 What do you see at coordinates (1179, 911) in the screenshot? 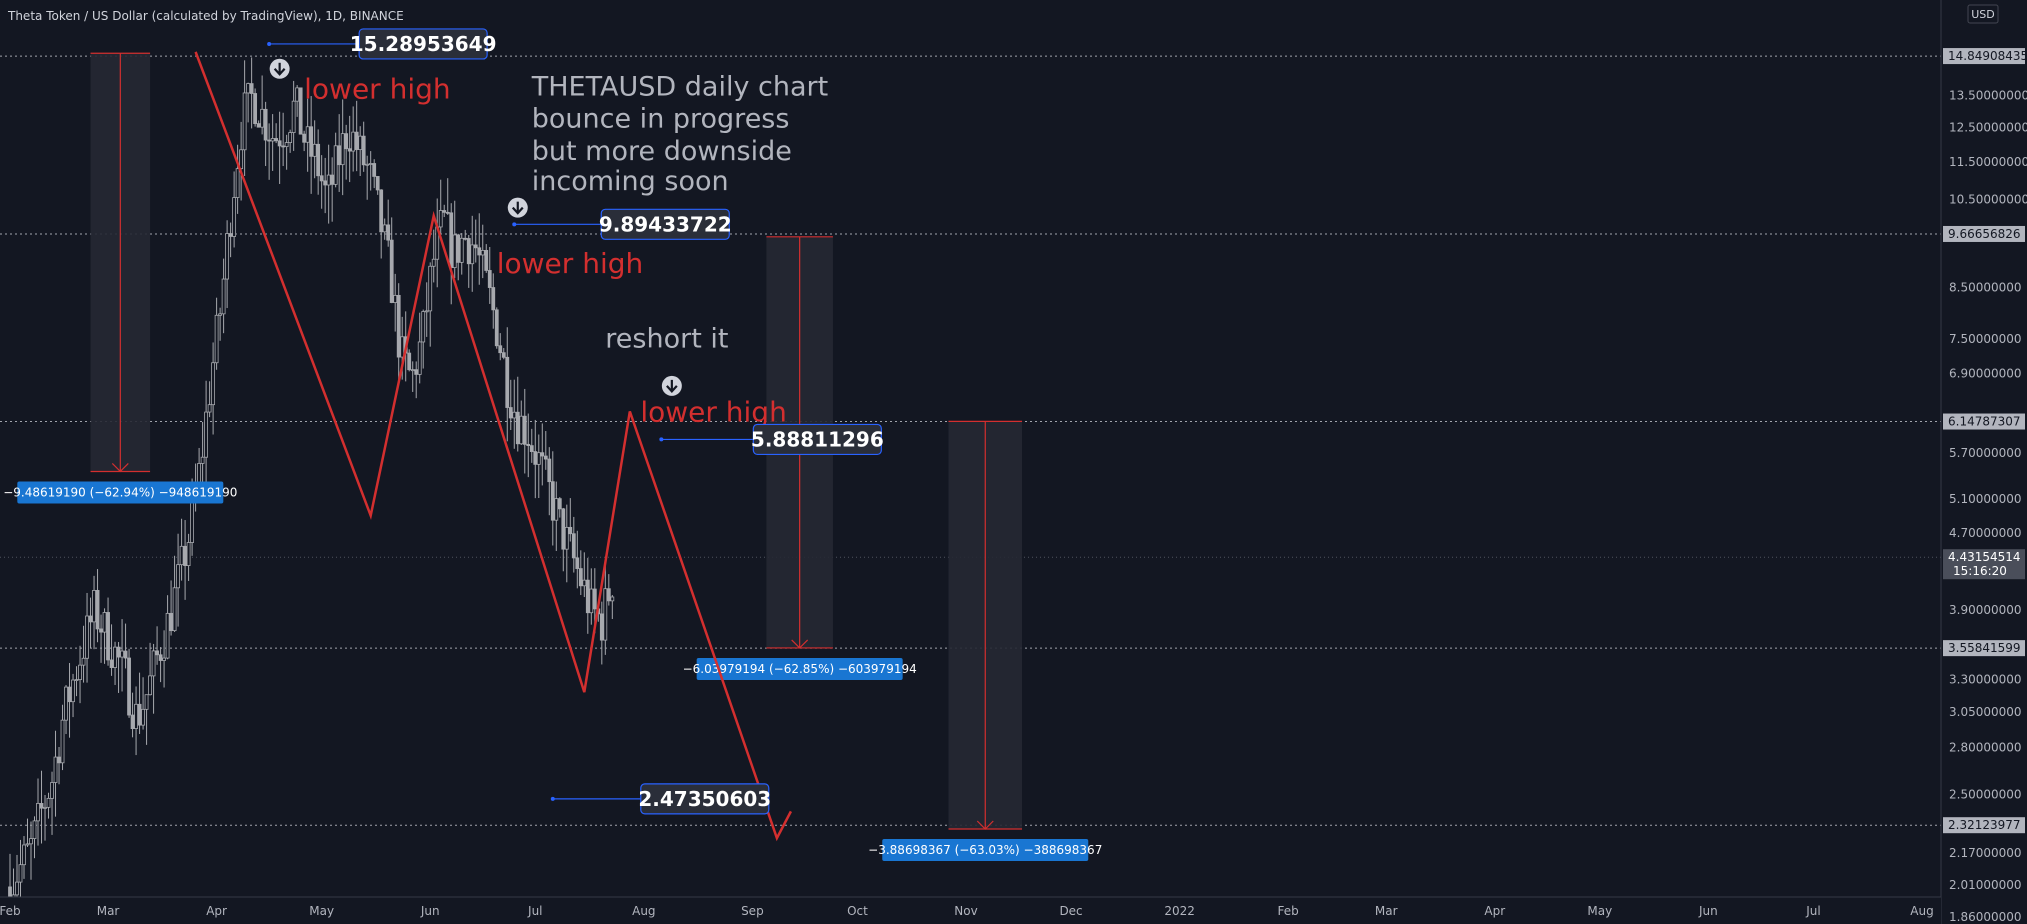
I see `x-tick-label: 2022` at bounding box center [1179, 911].